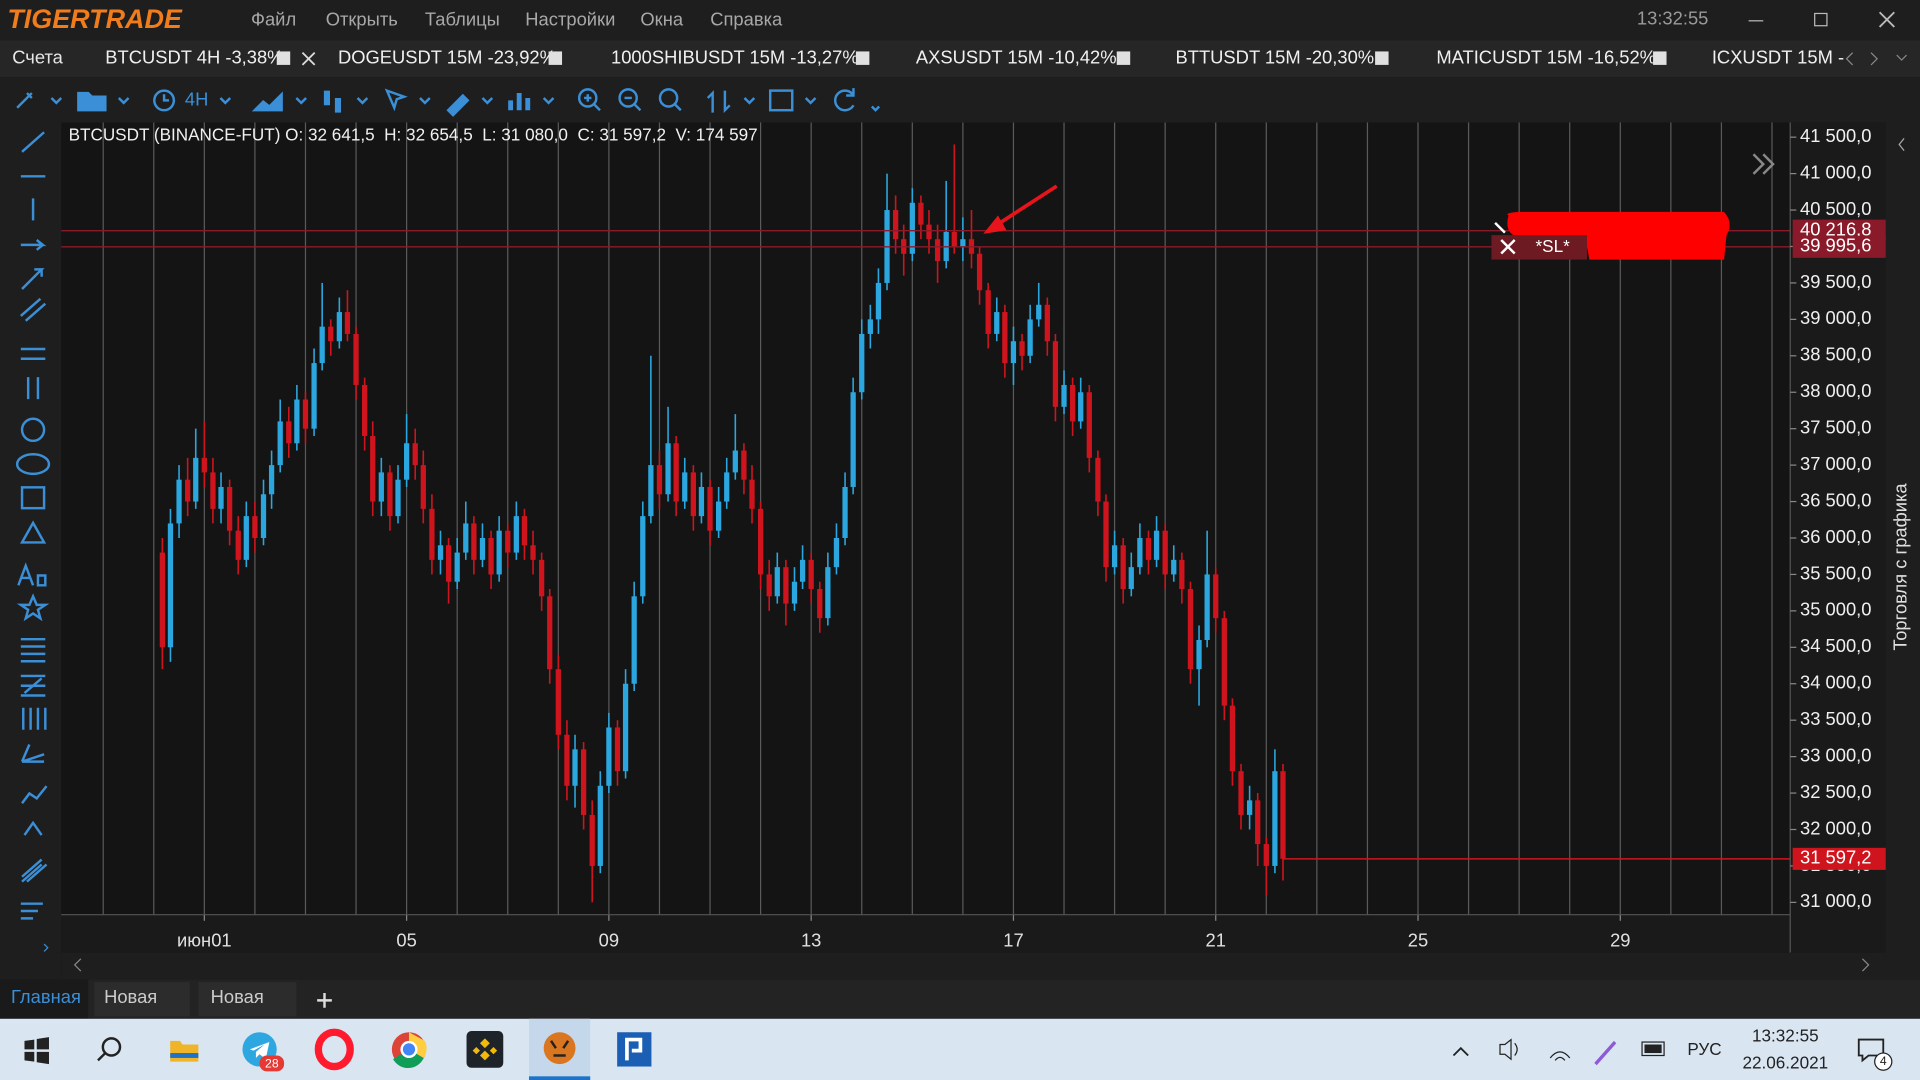  Describe the element at coordinates (844, 100) in the screenshot. I see `refresh-icon` at that location.